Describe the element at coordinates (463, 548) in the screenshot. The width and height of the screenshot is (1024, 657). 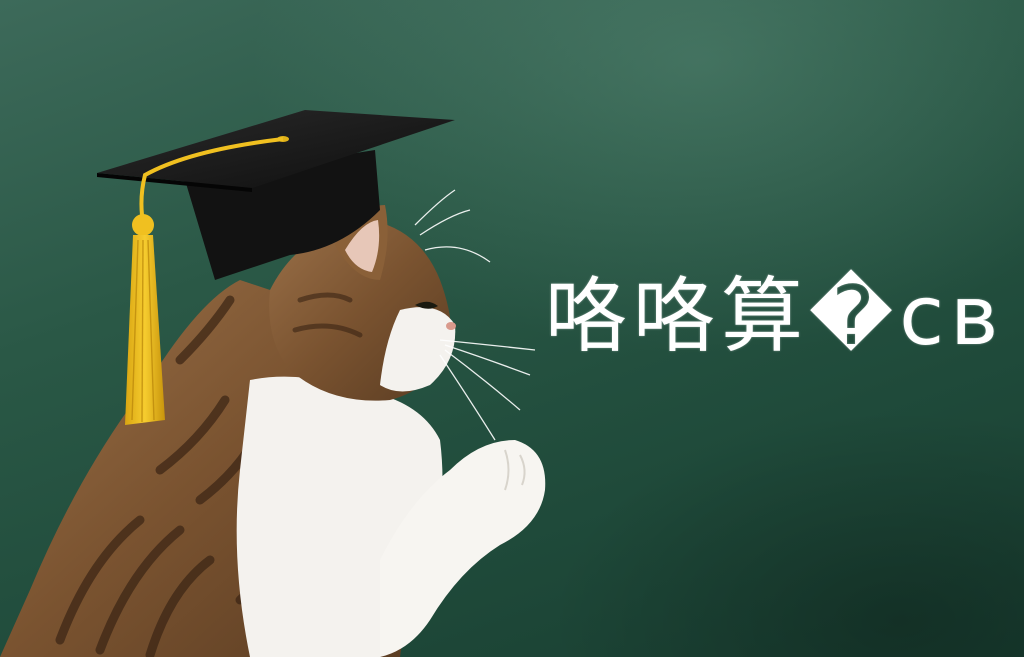
I see `cat-raised-paw` at that location.